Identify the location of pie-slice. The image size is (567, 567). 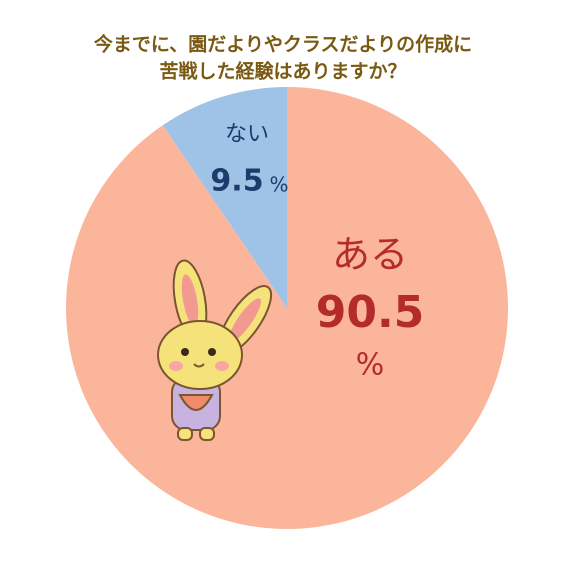
(224, 197).